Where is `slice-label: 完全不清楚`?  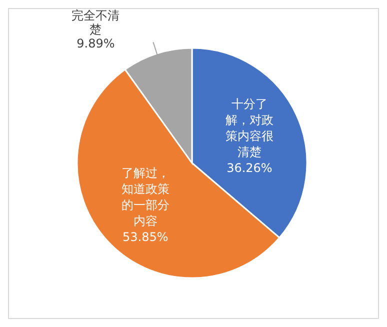 slice-label: 完全不清楚 is located at coordinates (96, 22).